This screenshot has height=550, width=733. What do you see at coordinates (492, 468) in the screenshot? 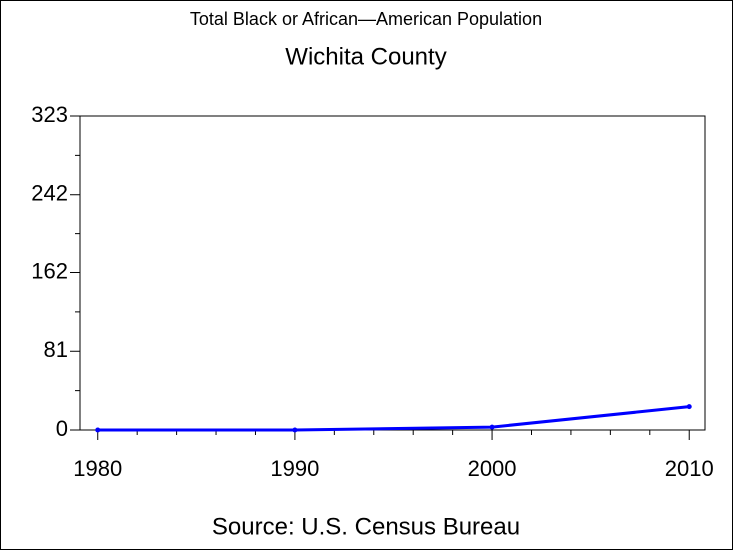
I see `x-tick-label: 2000` at bounding box center [492, 468].